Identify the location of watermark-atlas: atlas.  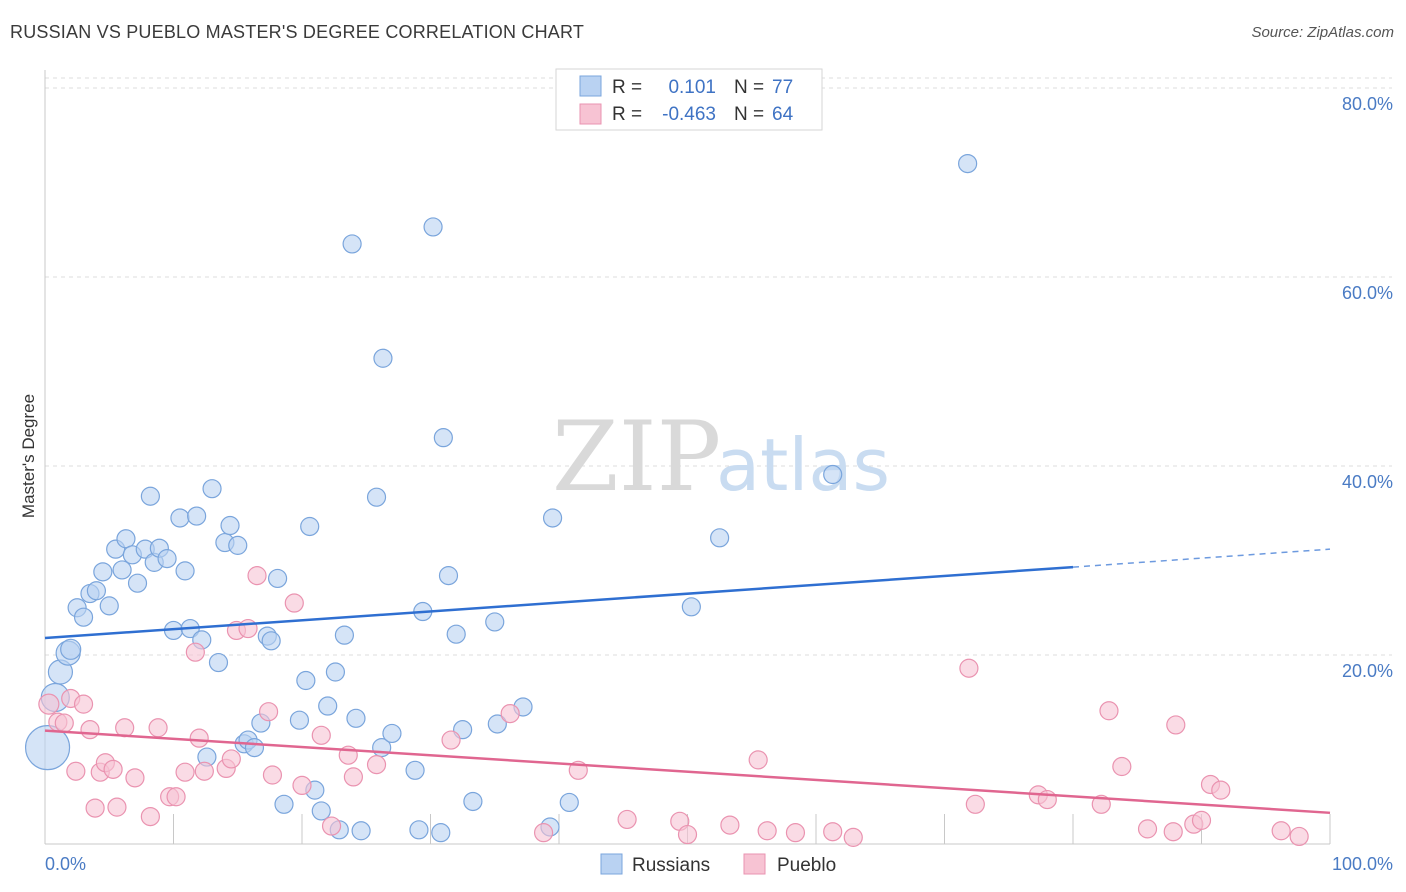
(803, 465).